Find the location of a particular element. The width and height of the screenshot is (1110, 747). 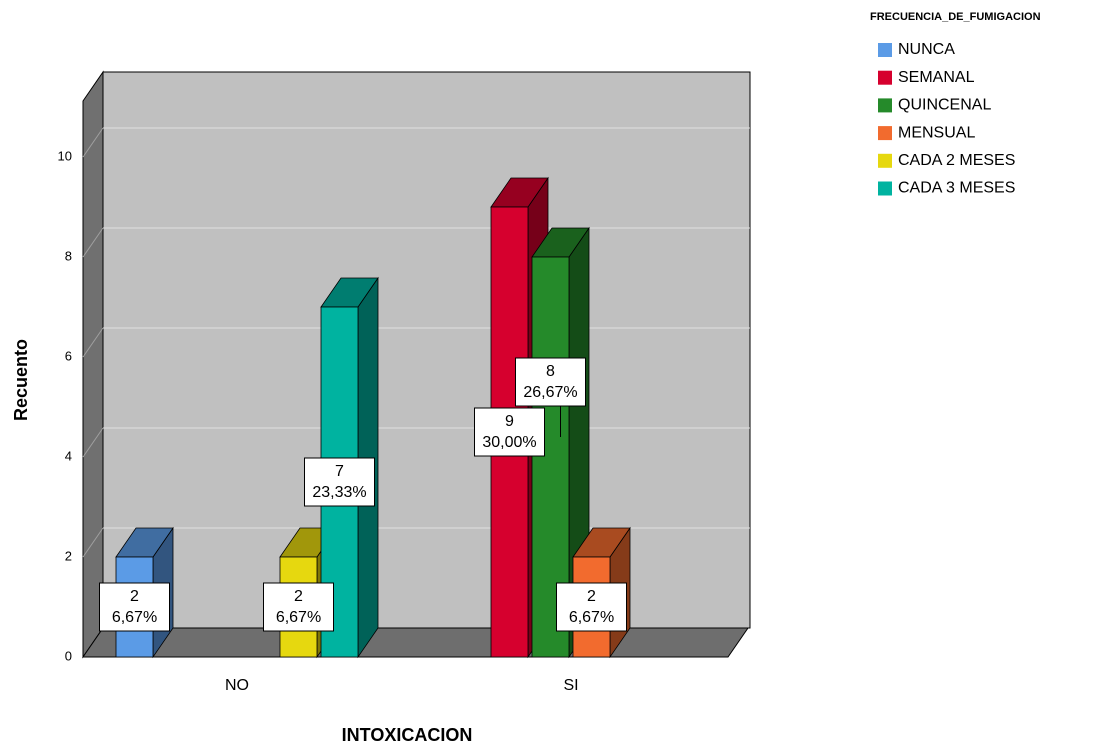

legend-title: FRECUENCIA_DE_FUMIGACION is located at coordinates (955, 17).